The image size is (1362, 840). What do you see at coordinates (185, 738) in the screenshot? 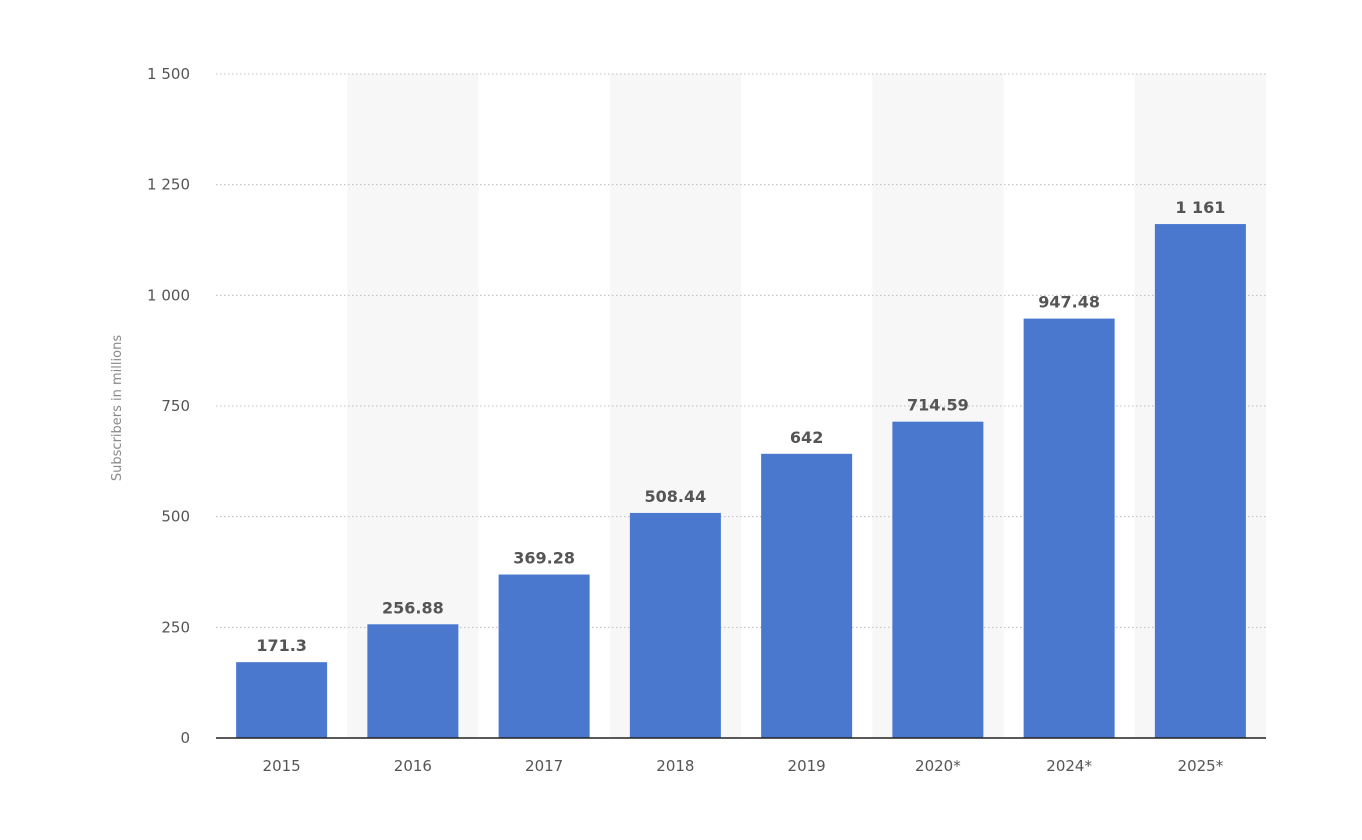
I see `y-tick-label: 0` at bounding box center [185, 738].